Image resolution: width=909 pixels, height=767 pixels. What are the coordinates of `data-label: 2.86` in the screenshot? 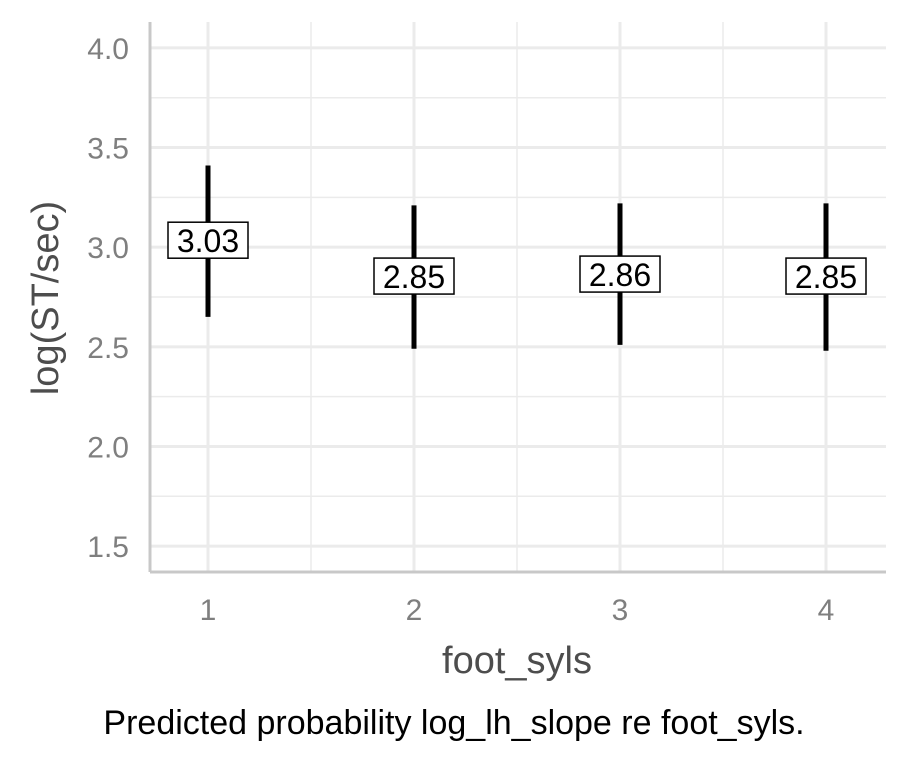 It's located at (620, 274).